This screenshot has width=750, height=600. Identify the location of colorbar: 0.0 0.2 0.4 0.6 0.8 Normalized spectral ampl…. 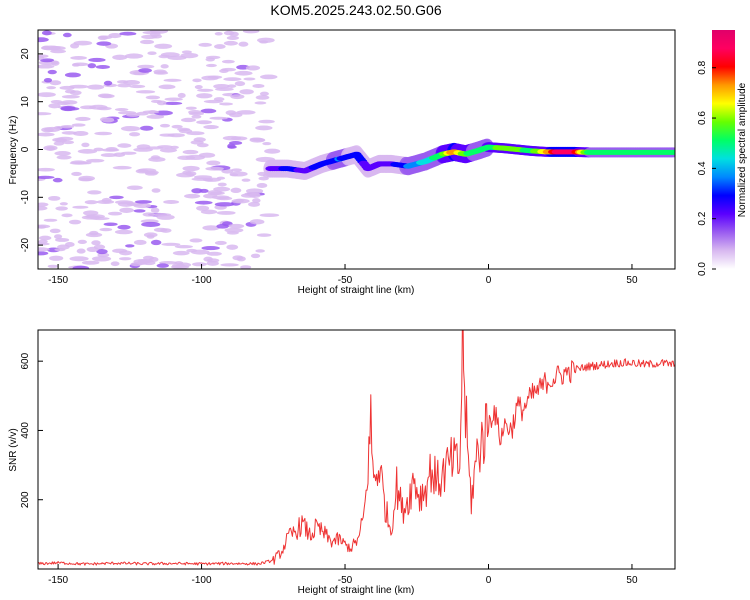
(722, 153).